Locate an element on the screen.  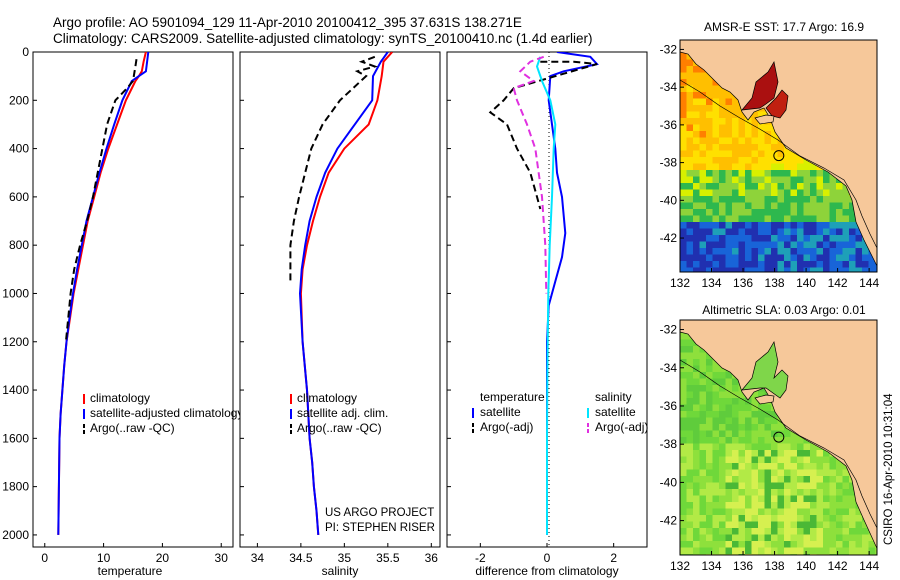
y-tick-label: 1200 is located at coordinates (15, 342).